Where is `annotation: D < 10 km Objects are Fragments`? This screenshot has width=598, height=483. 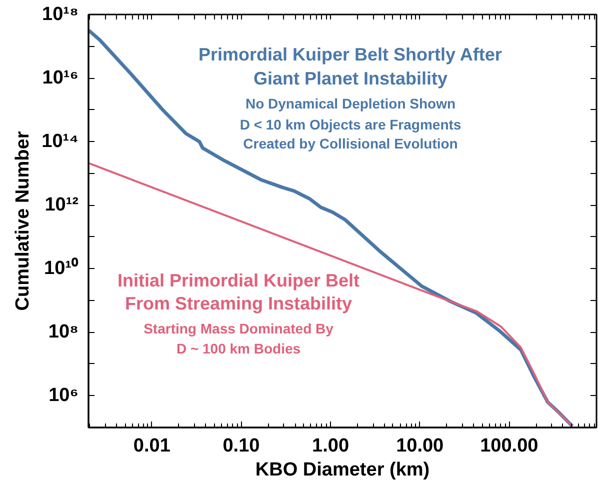
annotation: D < 10 km Objects are Fragments is located at coordinates (351, 124).